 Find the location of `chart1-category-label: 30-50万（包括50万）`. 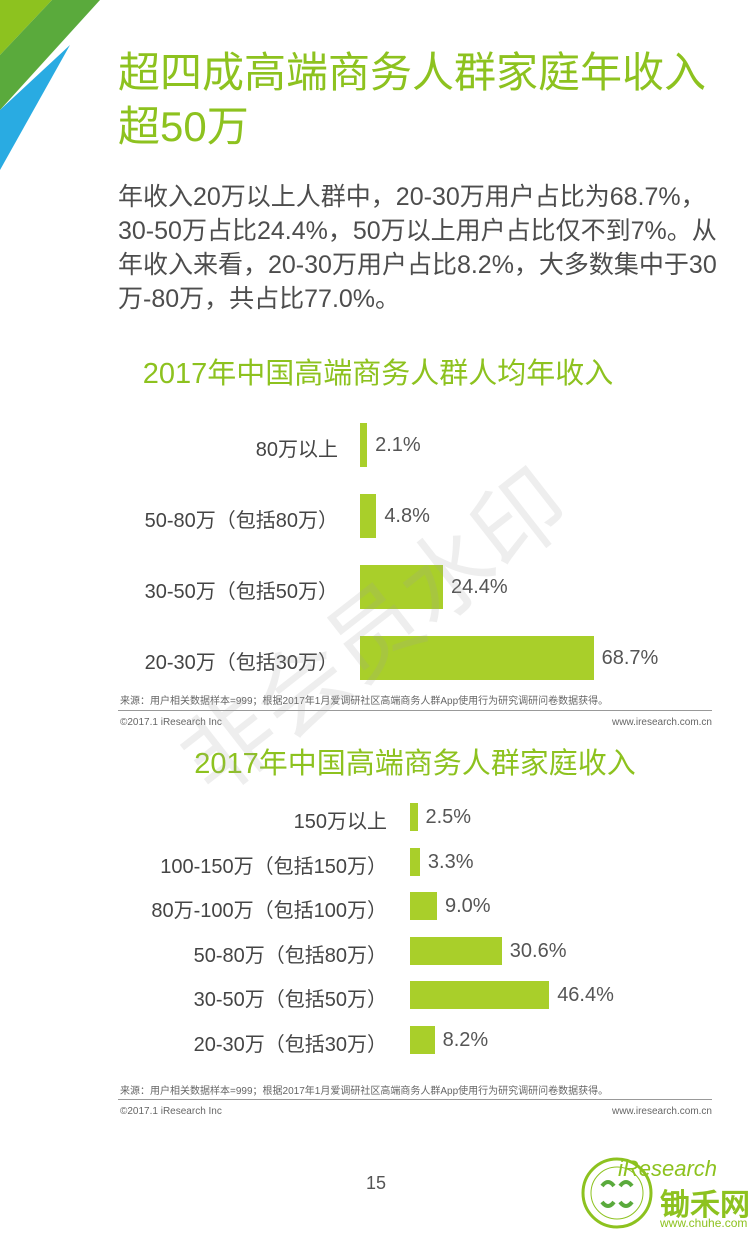

chart1-category-label: 30-50万（包括50万） is located at coordinates (241, 592).